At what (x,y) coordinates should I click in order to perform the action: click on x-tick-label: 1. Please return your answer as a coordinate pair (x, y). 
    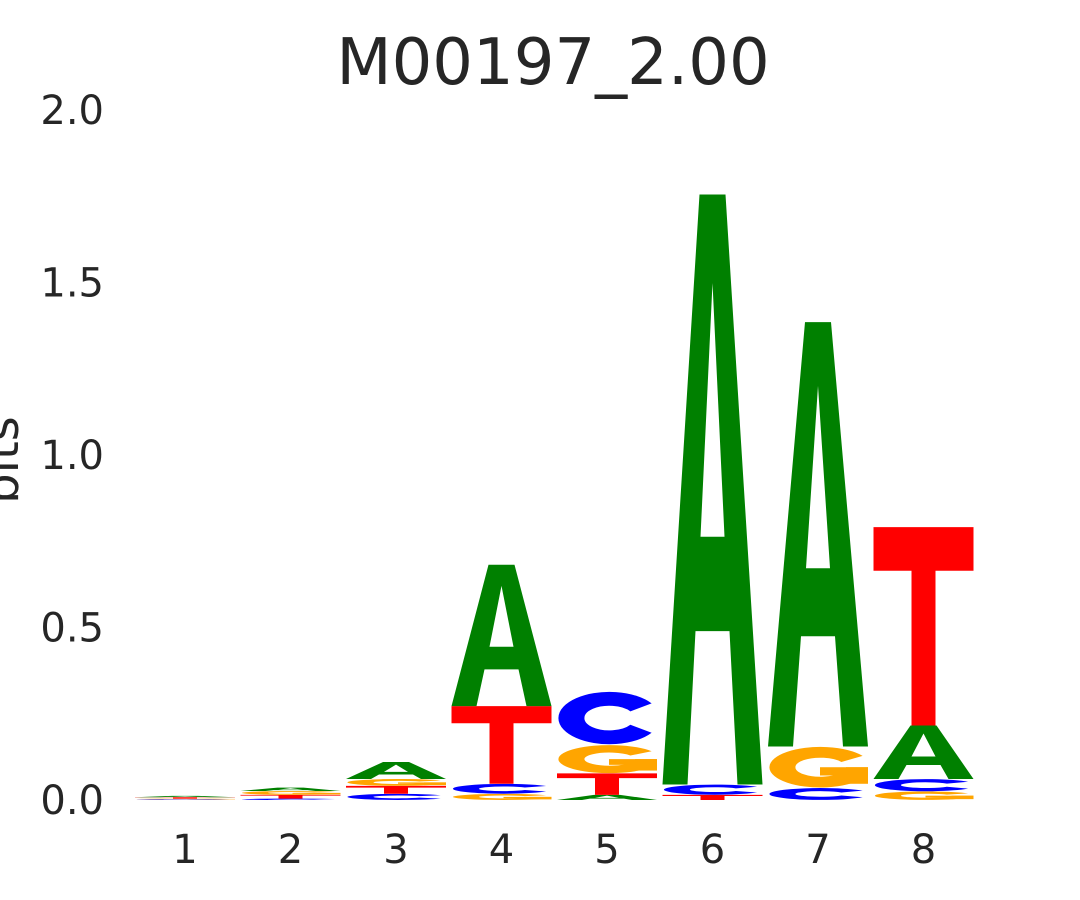
    Looking at the image, I should click on (184, 850).